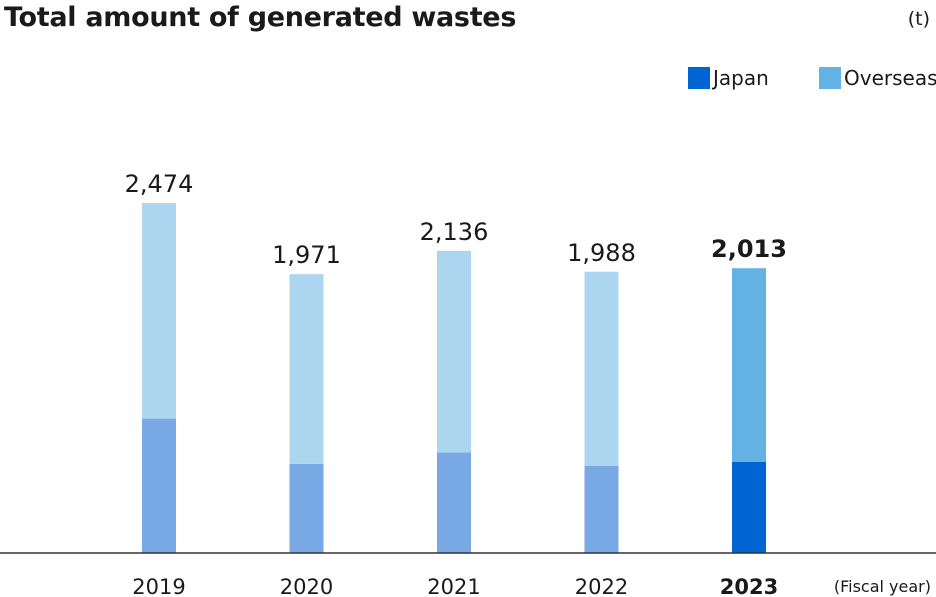  What do you see at coordinates (699, 78) in the screenshot?
I see `legend-swatch-japan` at bounding box center [699, 78].